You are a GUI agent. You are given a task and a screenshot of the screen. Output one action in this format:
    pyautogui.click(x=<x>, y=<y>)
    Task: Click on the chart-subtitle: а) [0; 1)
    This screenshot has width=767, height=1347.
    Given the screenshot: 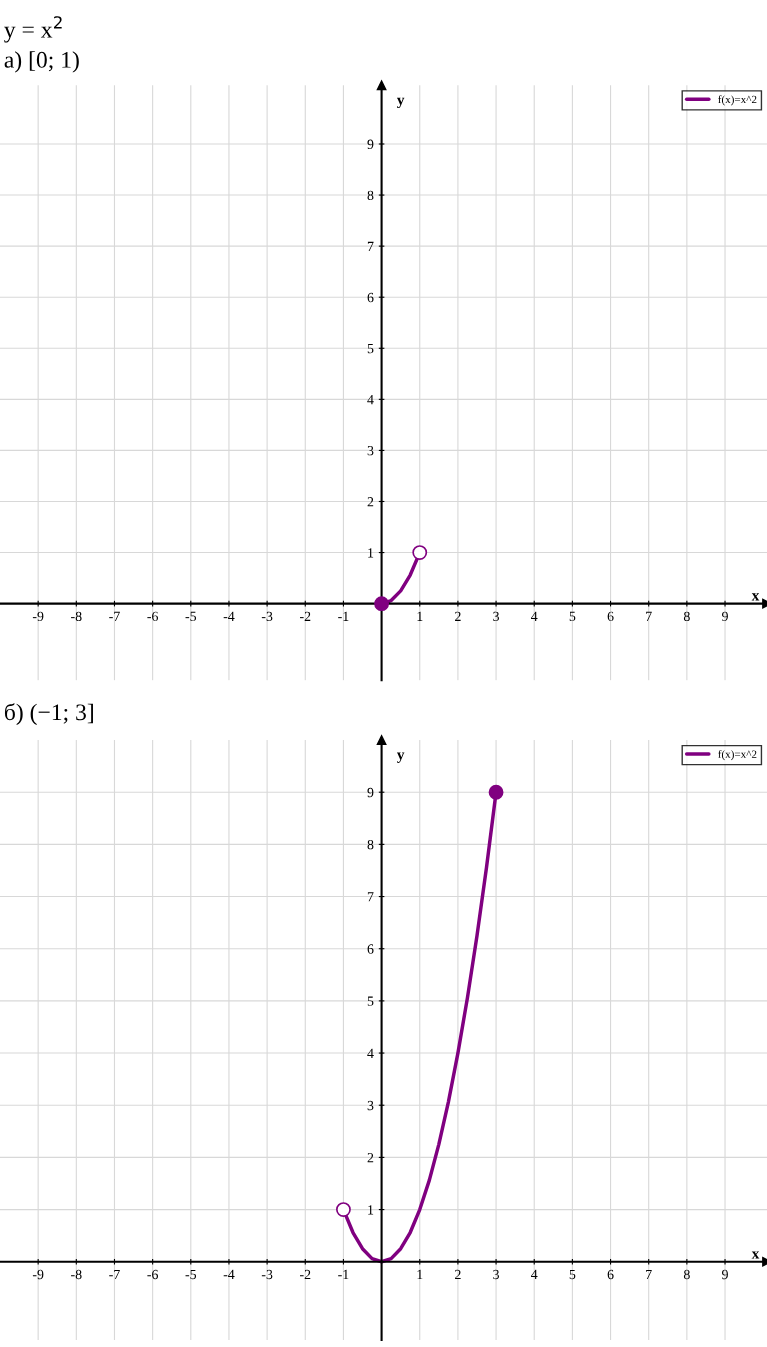 What is the action you would take?
    pyautogui.click(x=41, y=62)
    